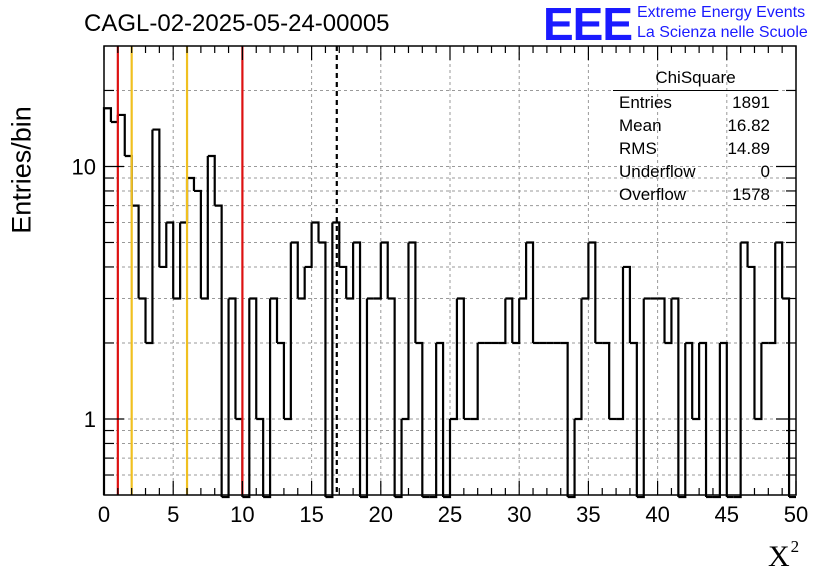 This screenshot has width=836, height=574. Describe the element at coordinates (727, 514) in the screenshot. I see `x-tick-label: 45` at that location.